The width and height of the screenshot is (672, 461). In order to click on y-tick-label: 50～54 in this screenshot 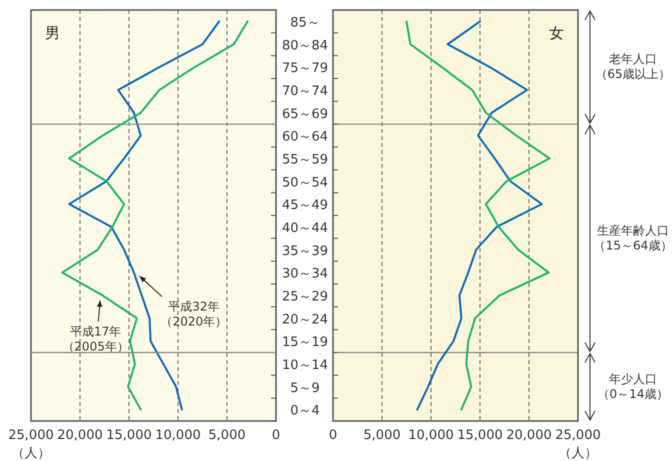, I will do `click(305, 182)`.